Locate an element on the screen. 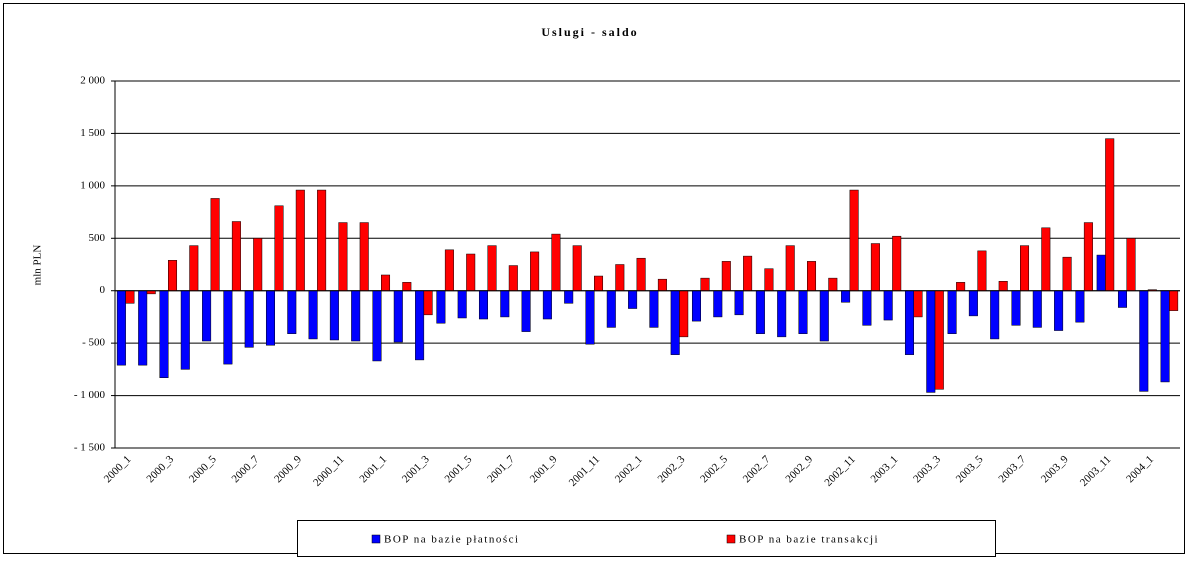  y-tick-label: 0 is located at coordinates (103, 290).